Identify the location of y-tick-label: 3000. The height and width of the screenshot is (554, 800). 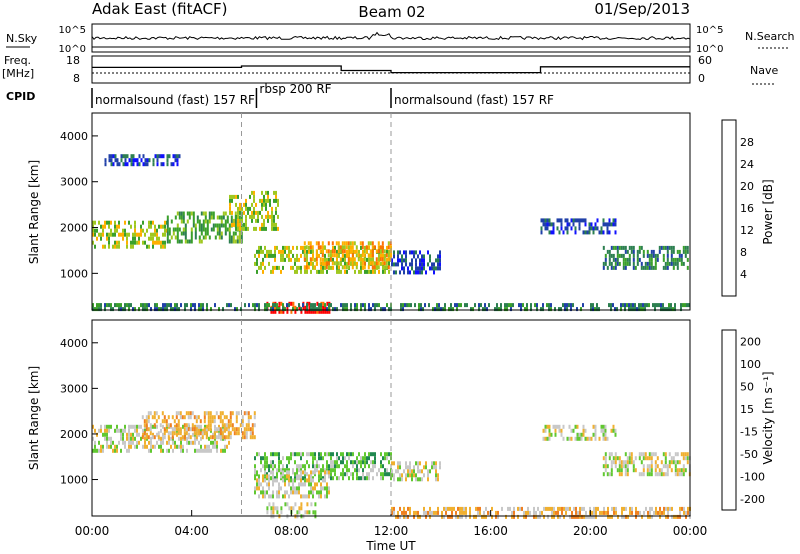
(74, 182).